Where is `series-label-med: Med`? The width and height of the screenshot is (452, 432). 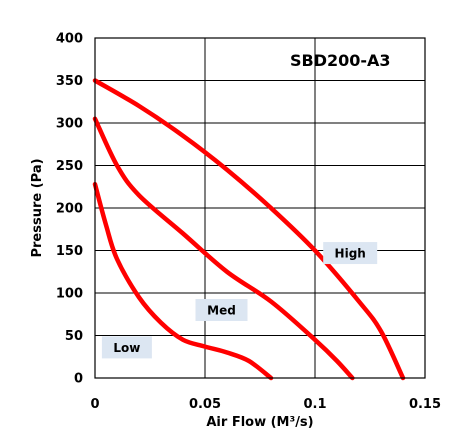
series-label-med: Med is located at coordinates (221, 311).